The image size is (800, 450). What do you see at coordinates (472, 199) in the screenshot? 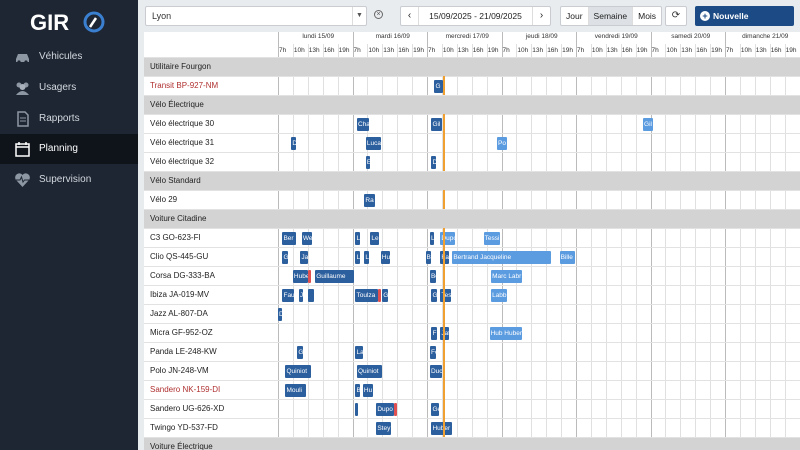
I see `vehicle-row: Vélo 29 Ra` at bounding box center [472, 199].